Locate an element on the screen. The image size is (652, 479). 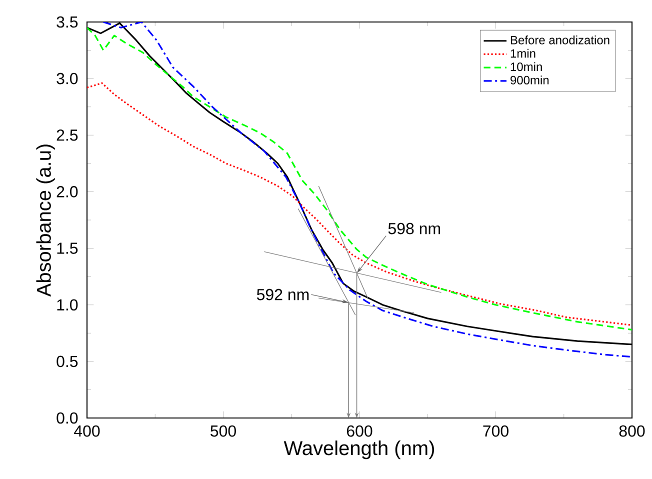
legend-label: 900min is located at coordinates (529, 80).